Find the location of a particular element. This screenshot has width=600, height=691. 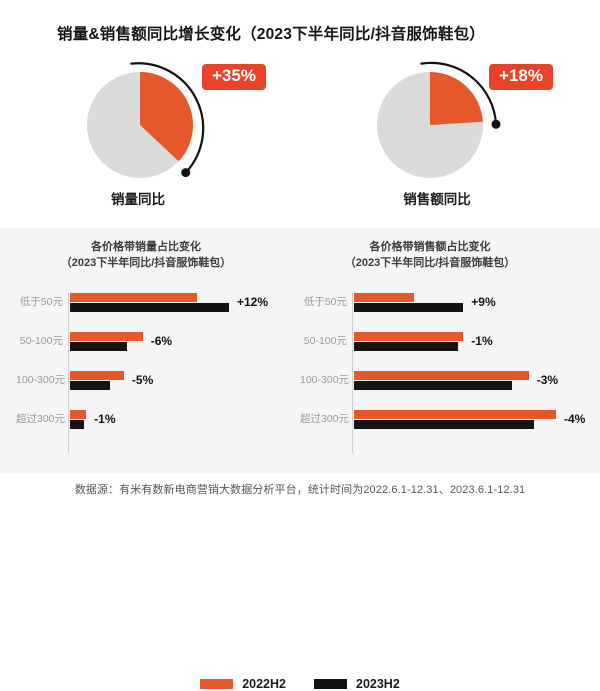

bar-chart-volume-title-line2: （2023下半年同比/抖音服饰鞋包） is located at coordinates (146, 262).